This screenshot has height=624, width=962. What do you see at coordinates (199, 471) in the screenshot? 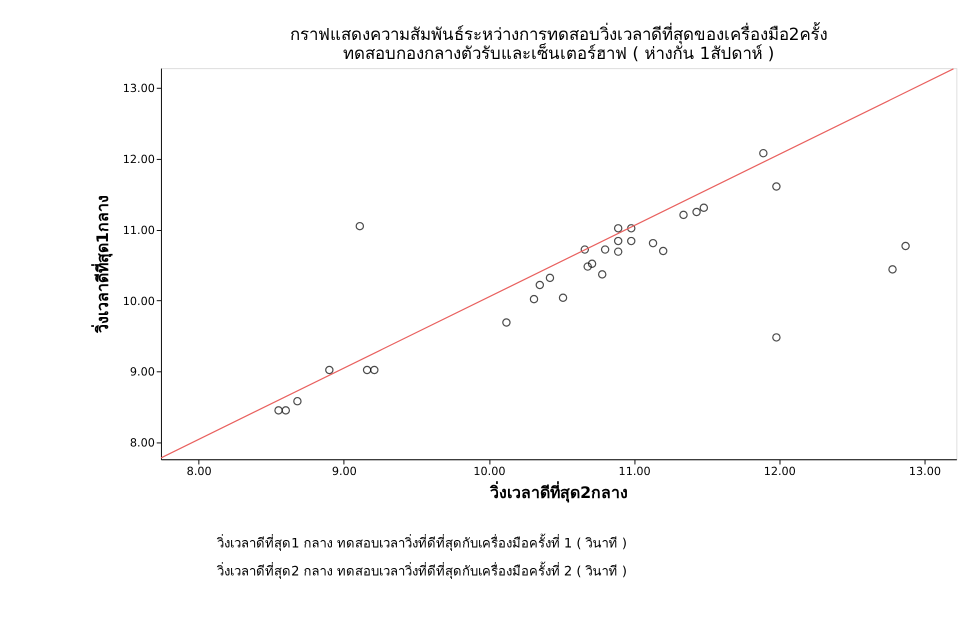
I see `x-tick-label: 8.00` at bounding box center [199, 471].